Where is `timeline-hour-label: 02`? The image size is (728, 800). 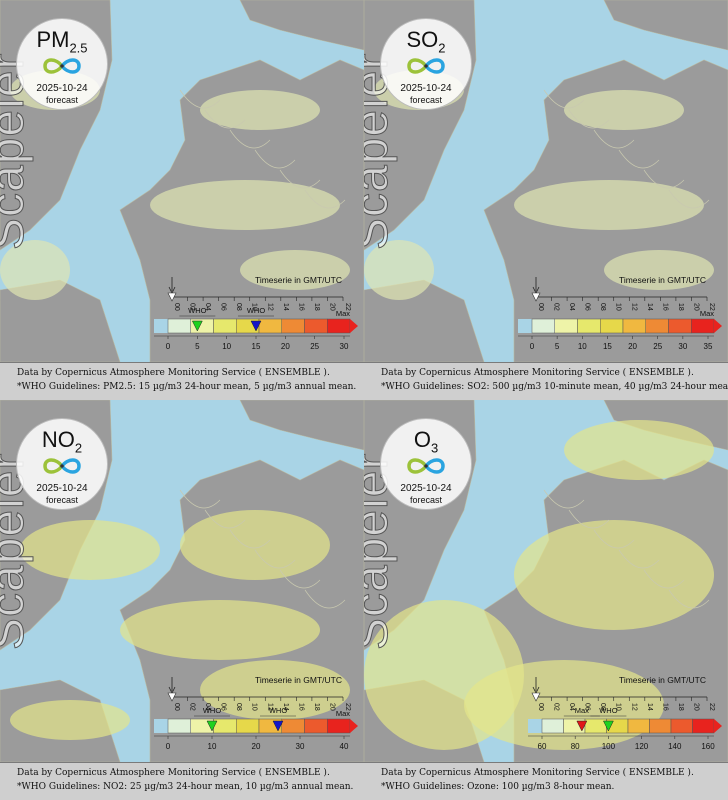
timeline-hour-label: 02 is located at coordinates (556, 707).